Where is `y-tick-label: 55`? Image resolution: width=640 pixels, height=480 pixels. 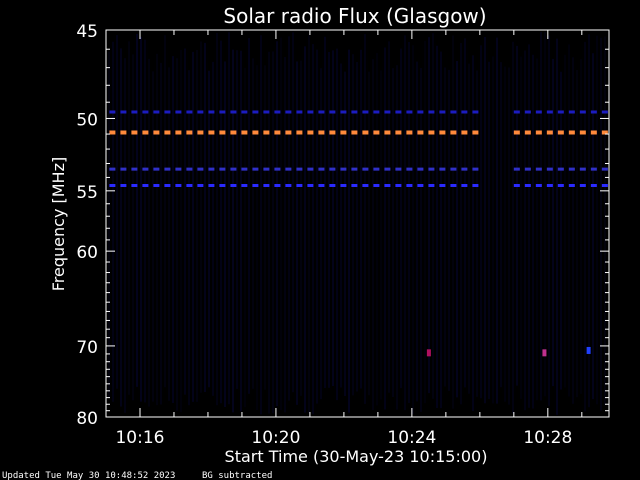
y-tick-label: 55 is located at coordinates (87, 193).